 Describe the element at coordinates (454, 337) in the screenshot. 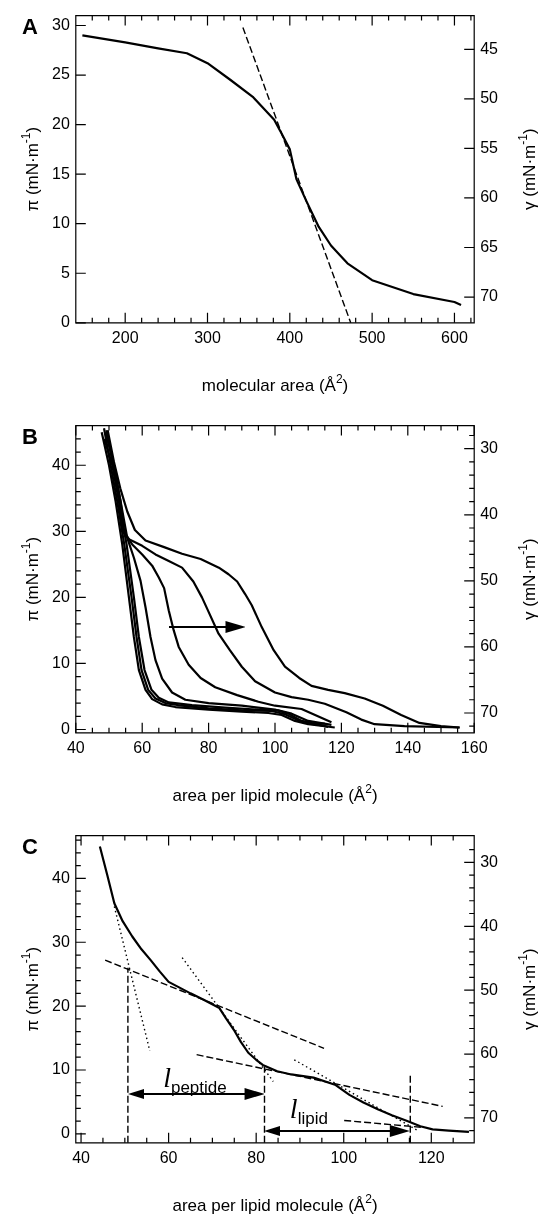

I see `x-tick-label: 600` at that location.